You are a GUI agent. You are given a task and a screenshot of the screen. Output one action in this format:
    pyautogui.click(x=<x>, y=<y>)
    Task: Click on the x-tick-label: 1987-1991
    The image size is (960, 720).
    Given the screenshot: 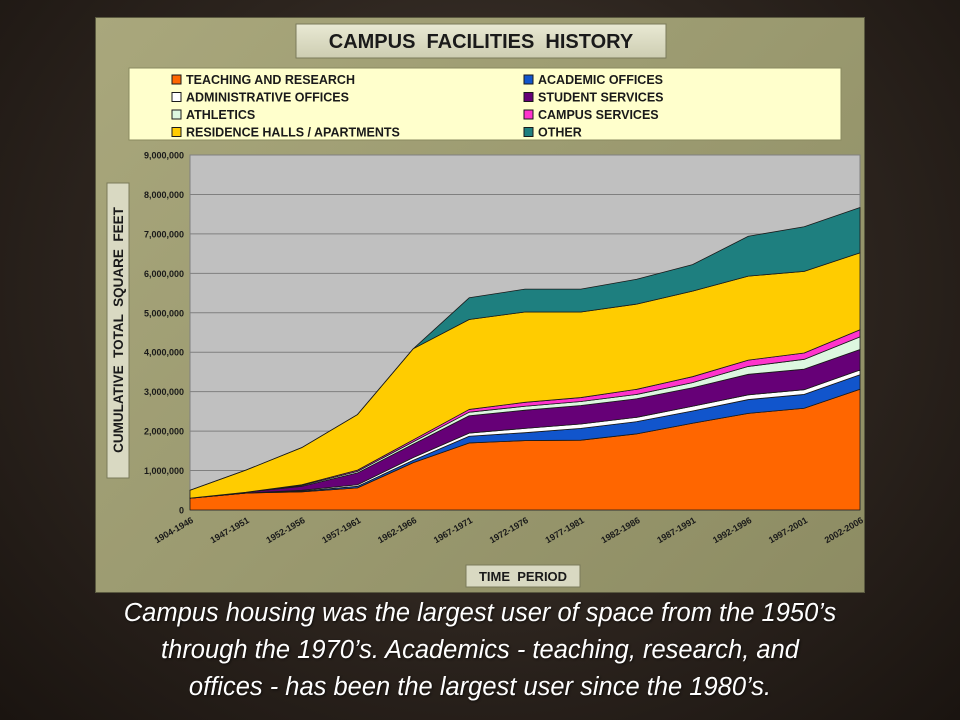 What is the action you would take?
    pyautogui.click(x=676, y=530)
    